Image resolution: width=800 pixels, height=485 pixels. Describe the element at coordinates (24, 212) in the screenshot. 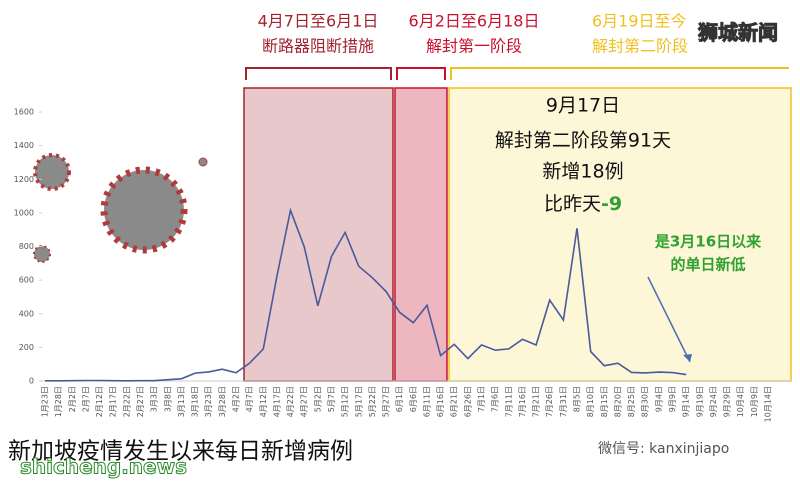

I see `y-tick-label: 1000` at that location.